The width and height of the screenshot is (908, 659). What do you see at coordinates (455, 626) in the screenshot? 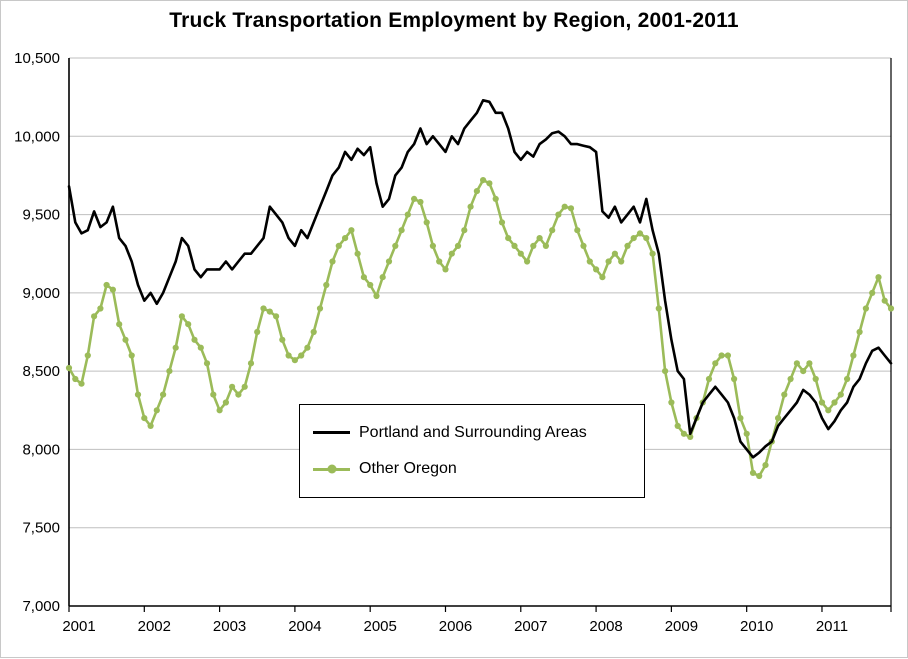
I see `x-axis-label: 2006` at bounding box center [455, 626].